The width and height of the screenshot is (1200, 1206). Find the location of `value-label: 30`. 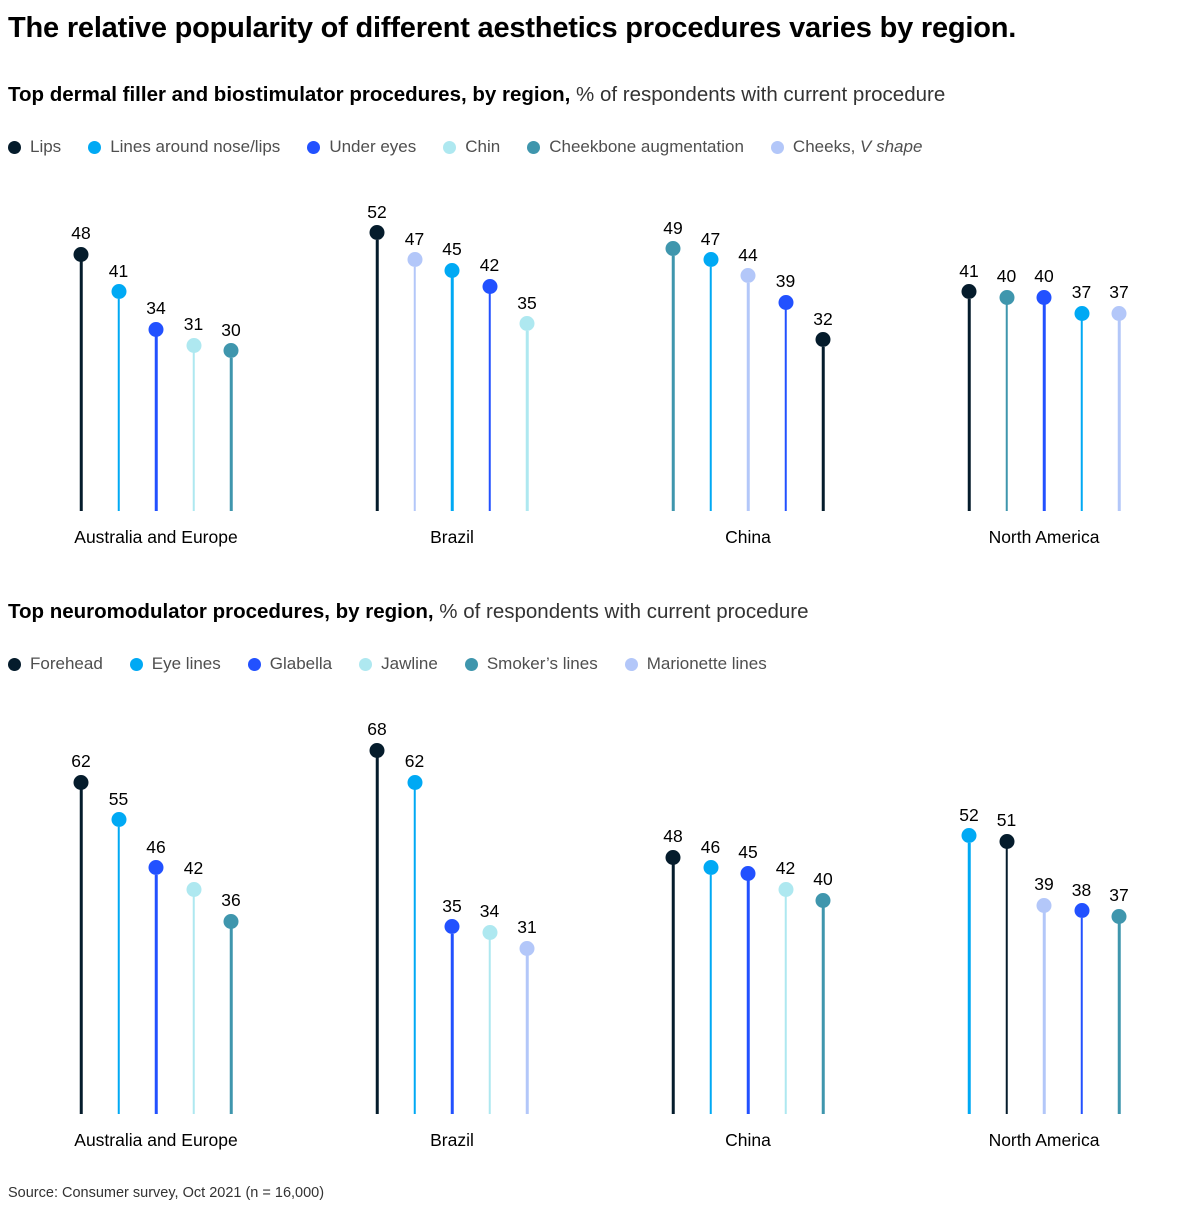

value-label: 30 is located at coordinates (231, 329).